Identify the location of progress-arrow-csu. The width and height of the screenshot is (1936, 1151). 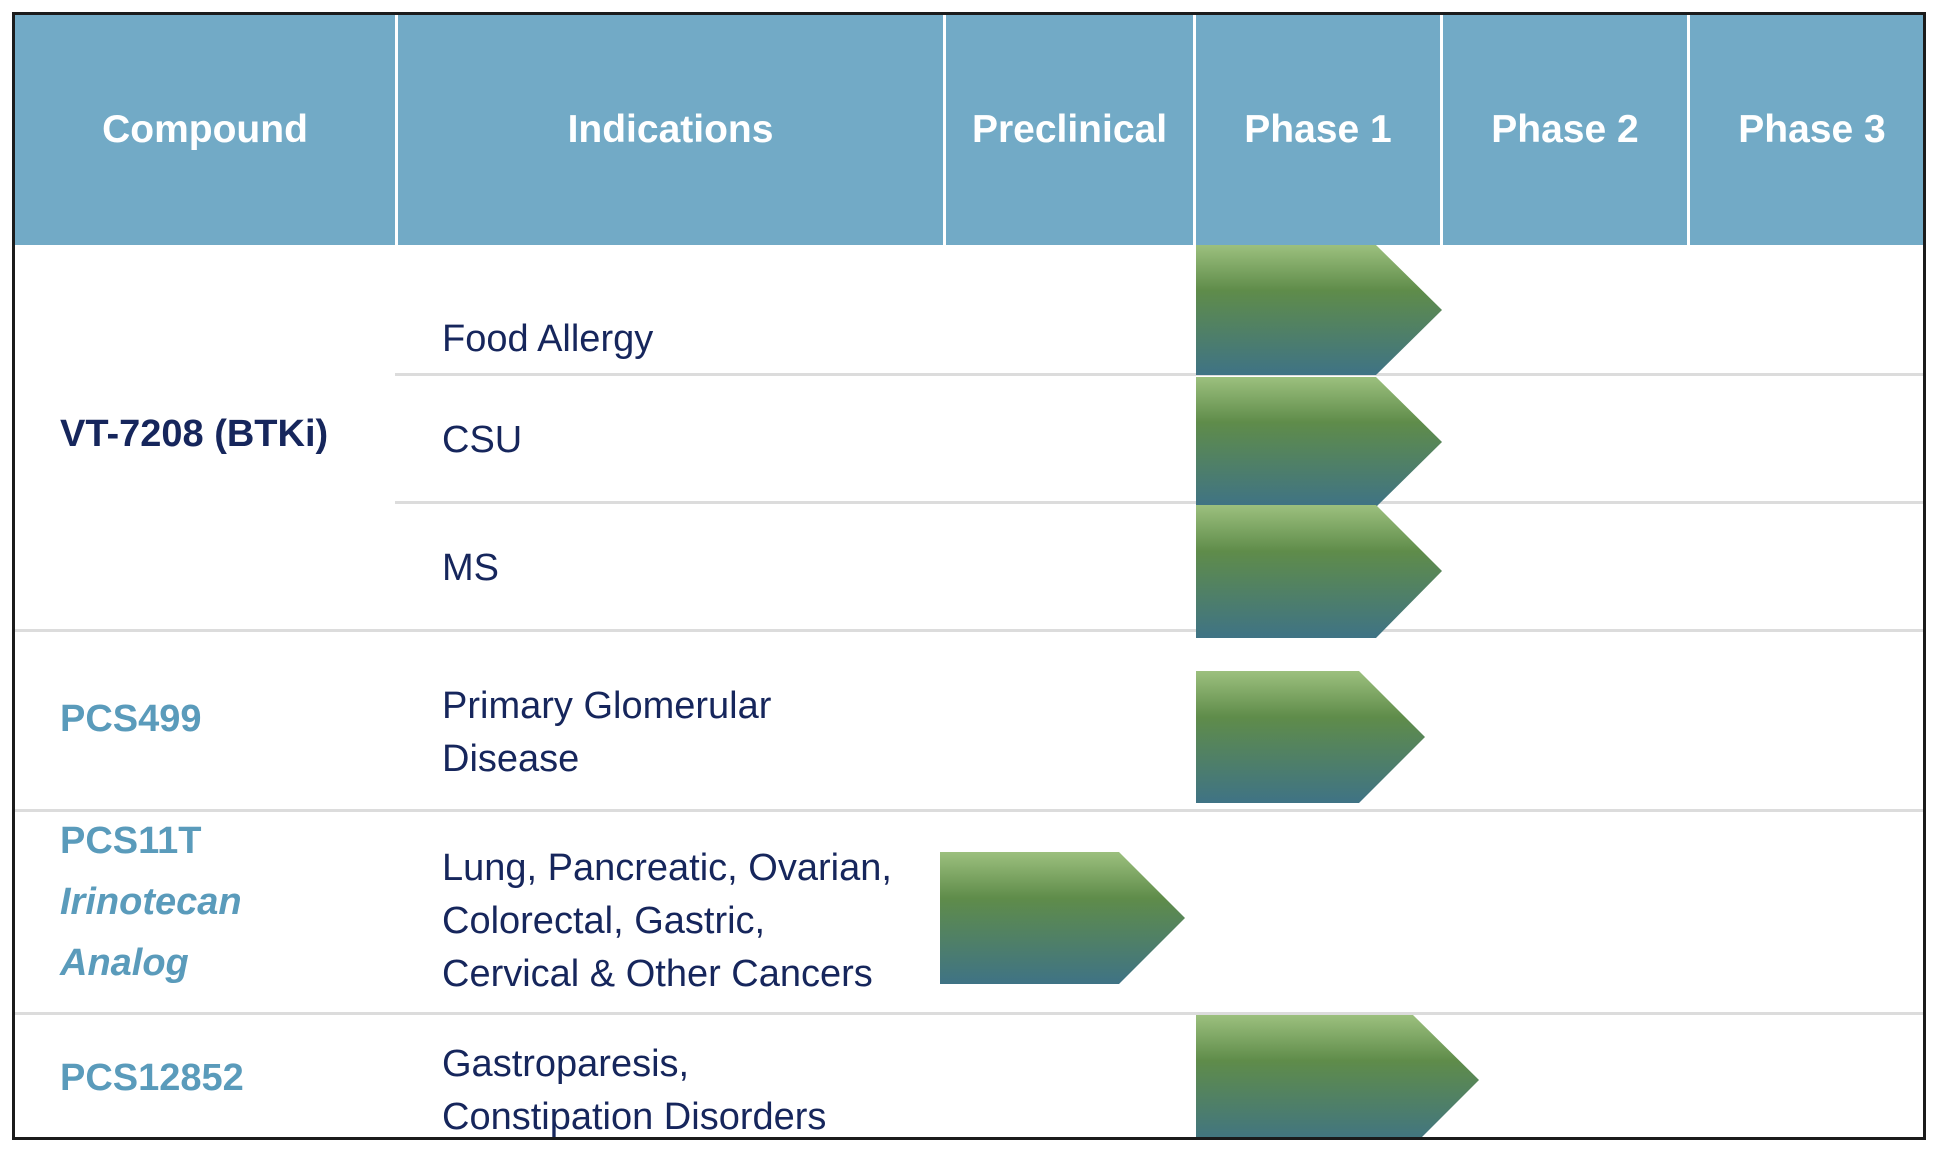
(1319, 442).